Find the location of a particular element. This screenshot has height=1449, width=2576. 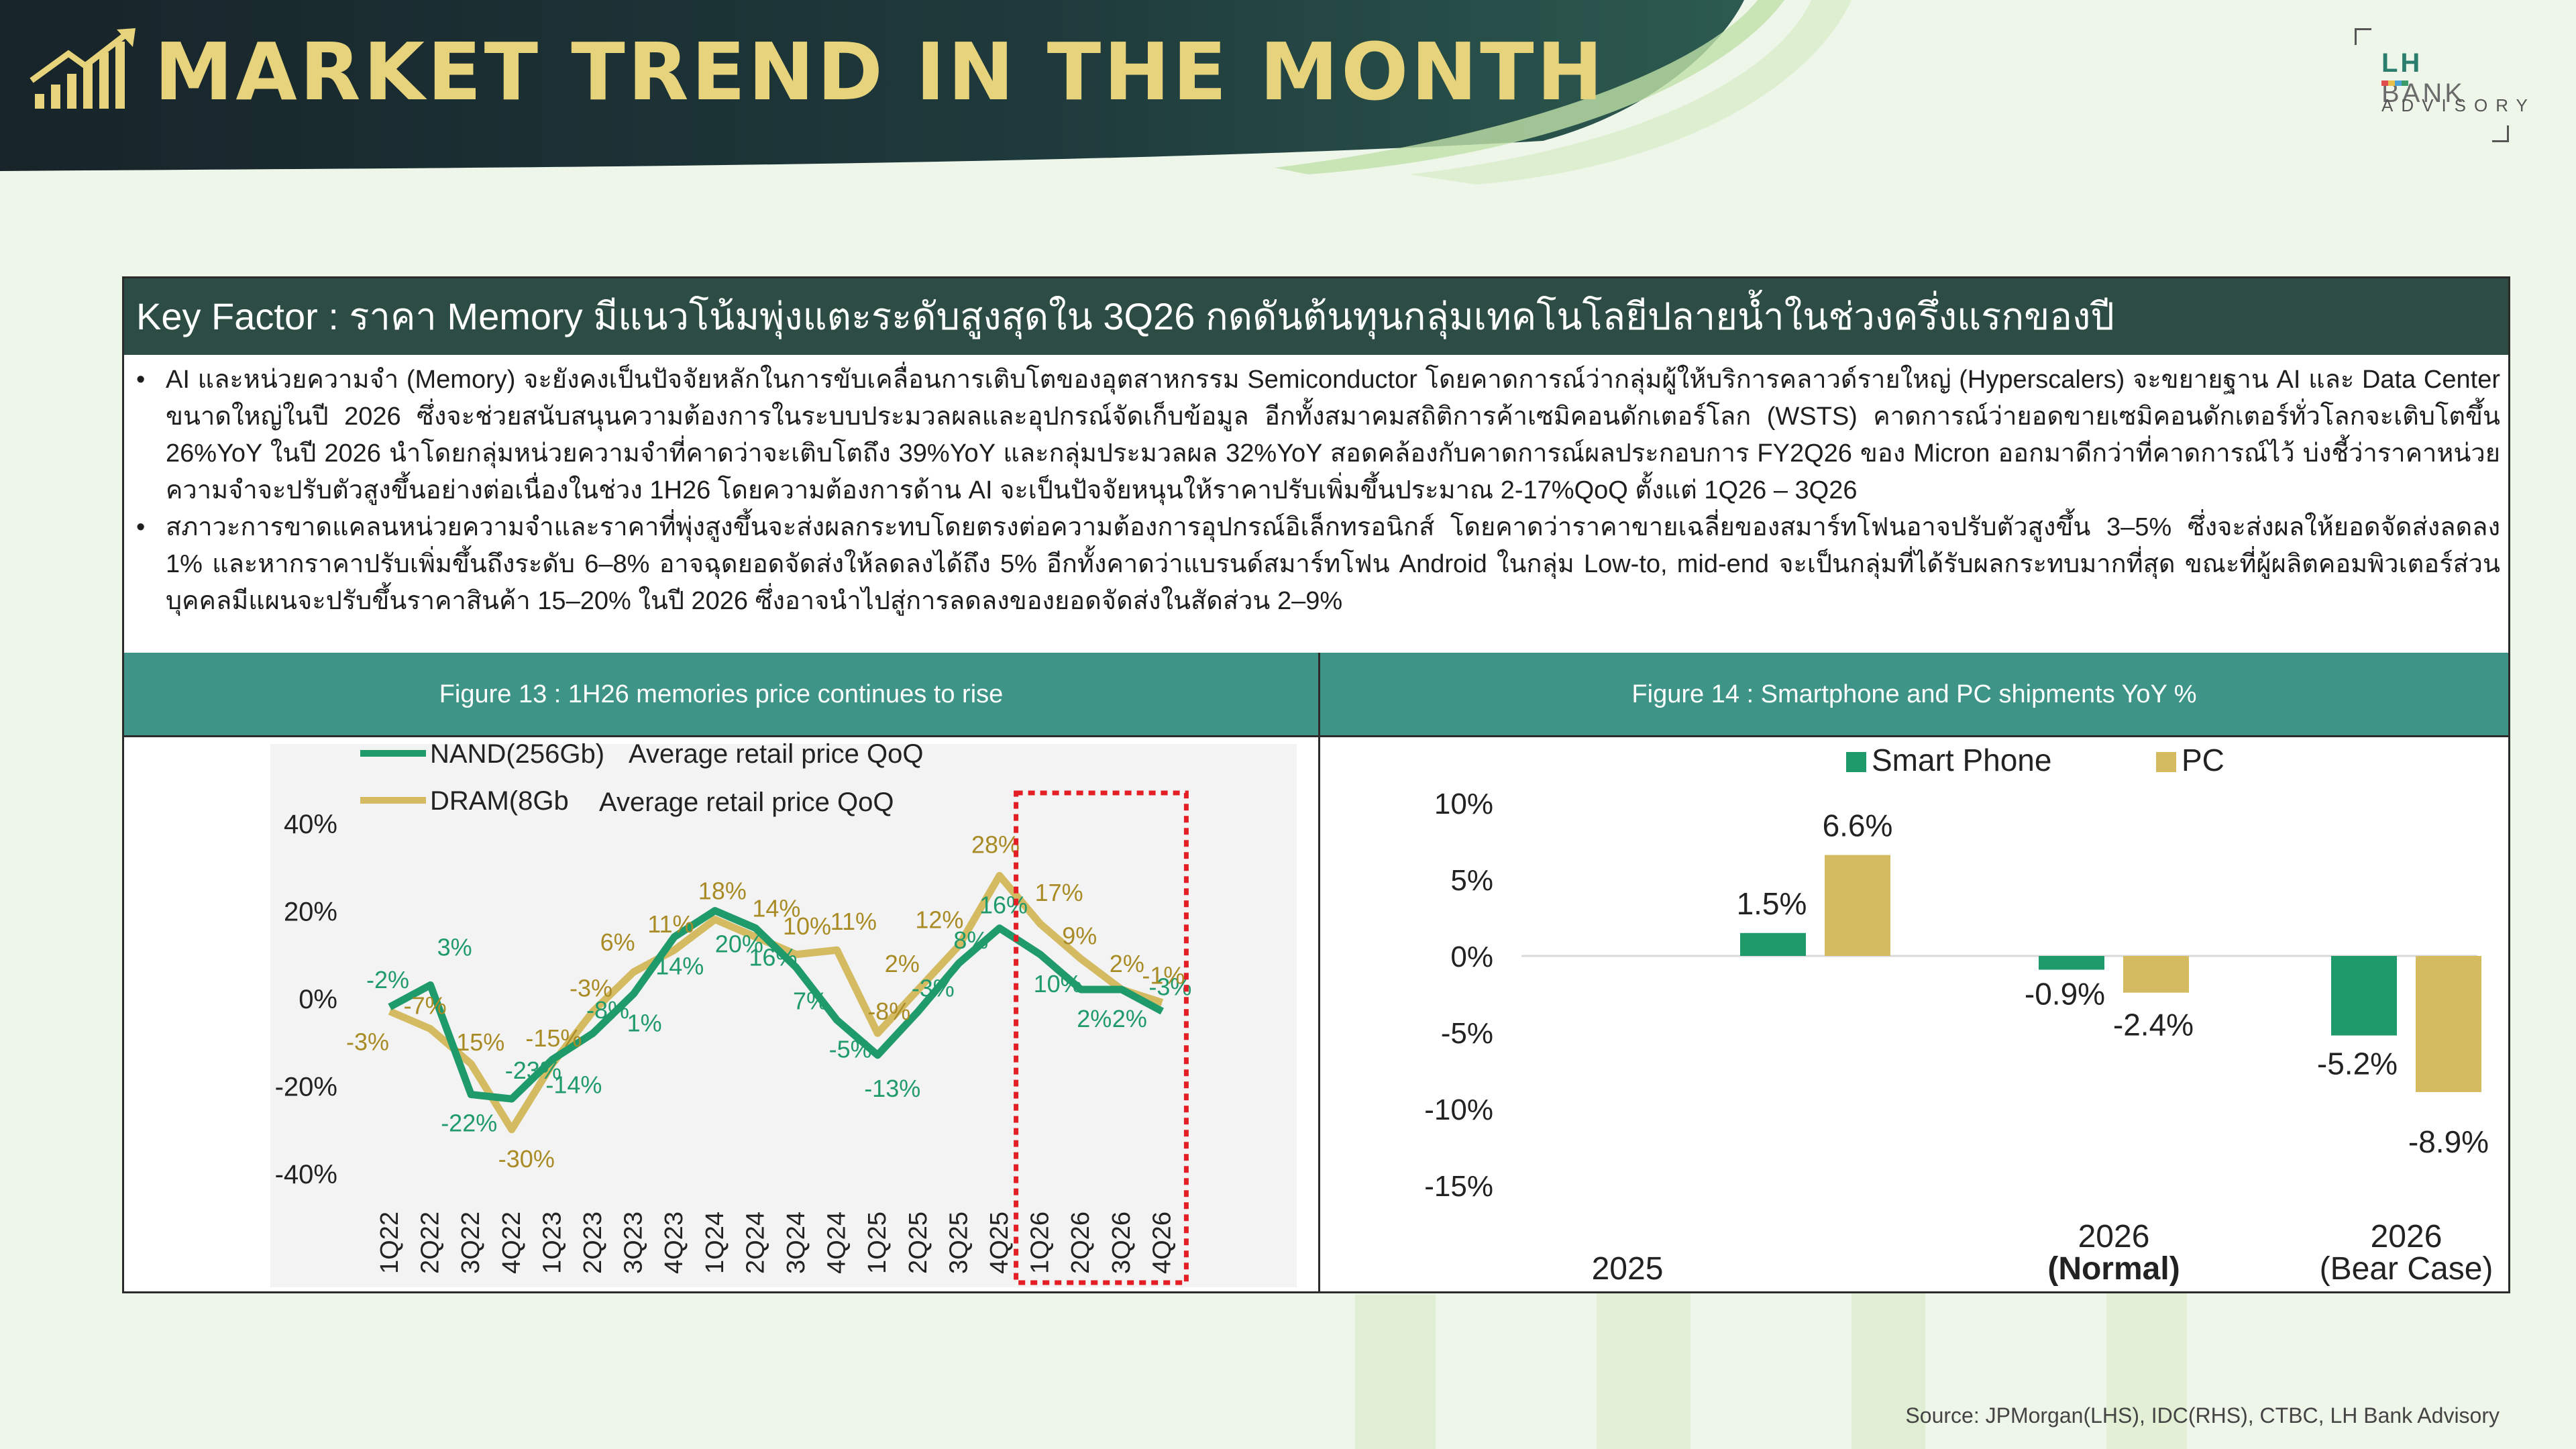

dram-data-label: 11% is located at coordinates (853, 921).